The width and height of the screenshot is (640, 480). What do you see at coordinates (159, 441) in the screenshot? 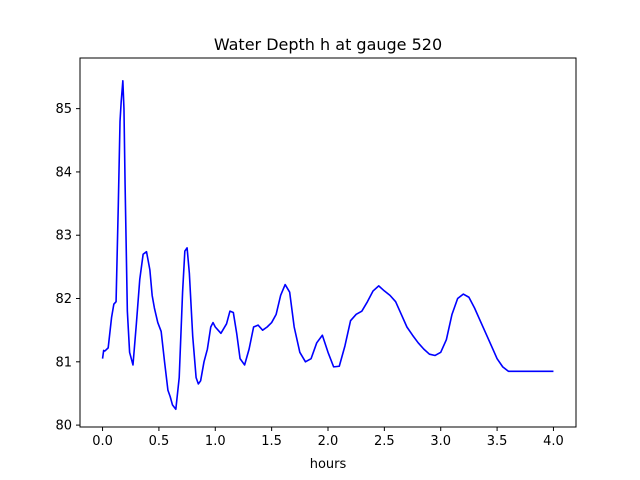
I see `x-tick-label: 0.5` at bounding box center [159, 441].